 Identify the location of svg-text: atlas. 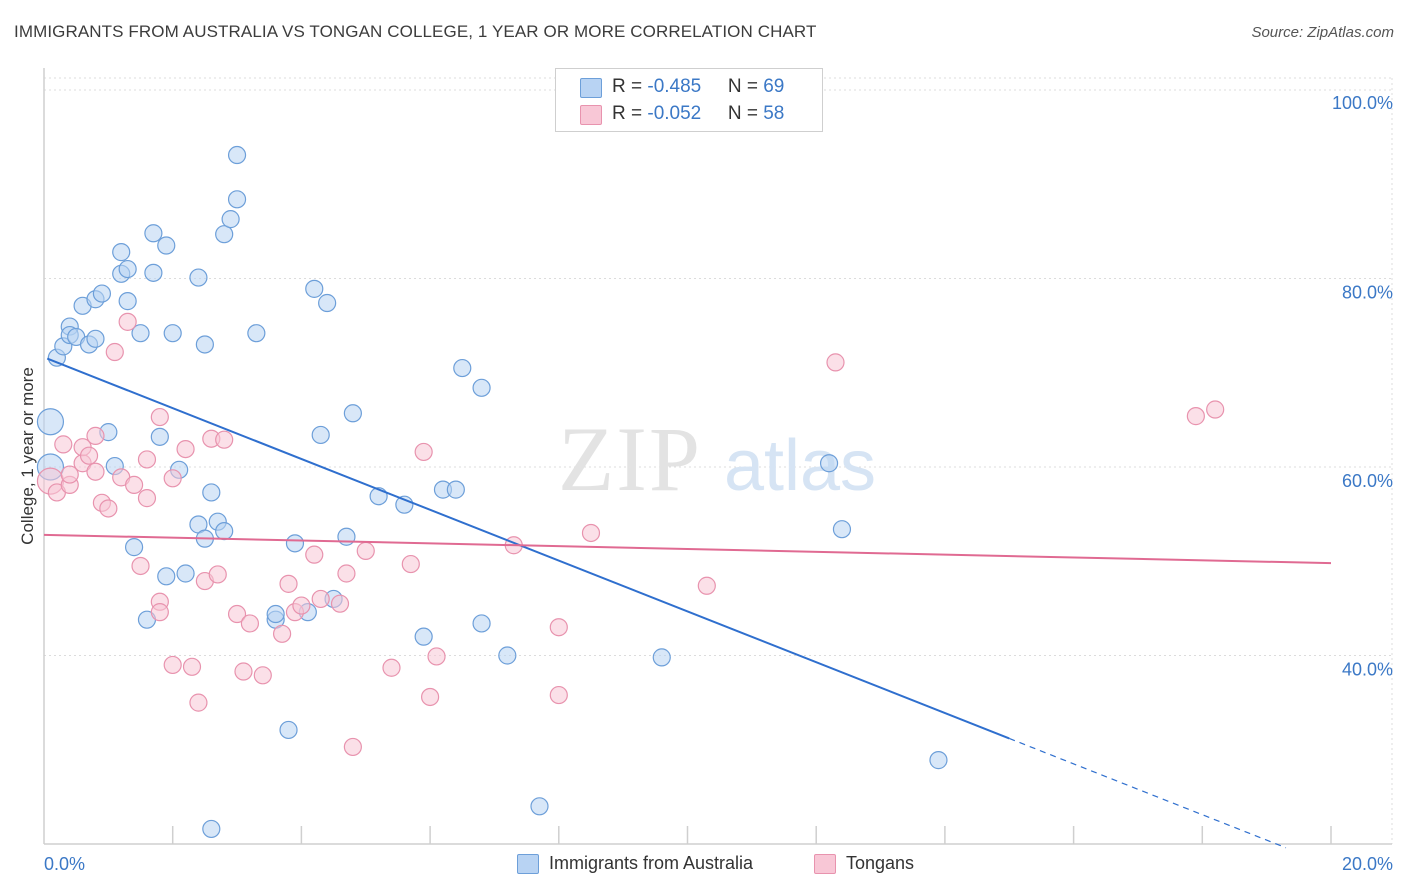
(800, 466).